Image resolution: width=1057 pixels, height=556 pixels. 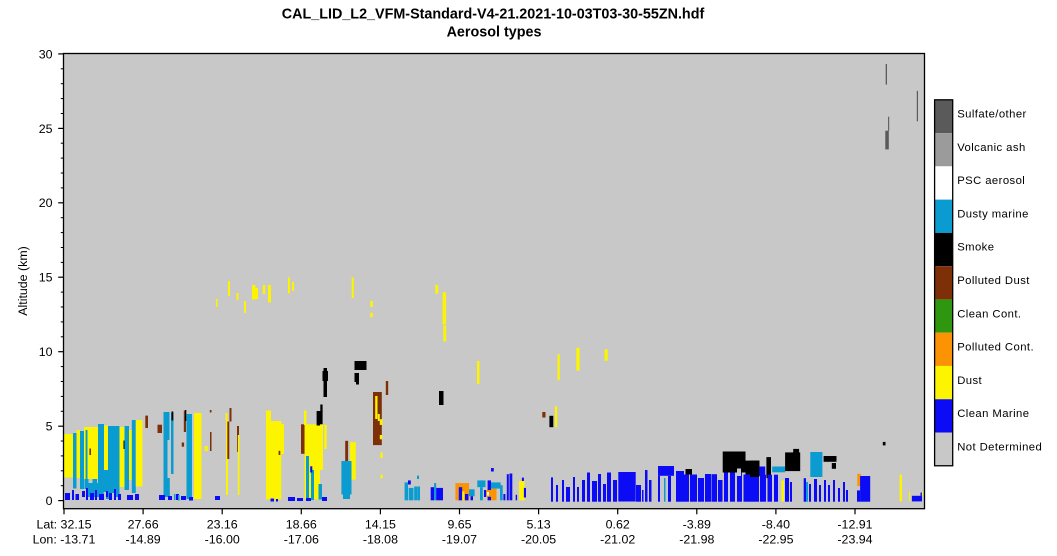 I want to click on svg-text: Dusty marine, so click(x=993, y=214).